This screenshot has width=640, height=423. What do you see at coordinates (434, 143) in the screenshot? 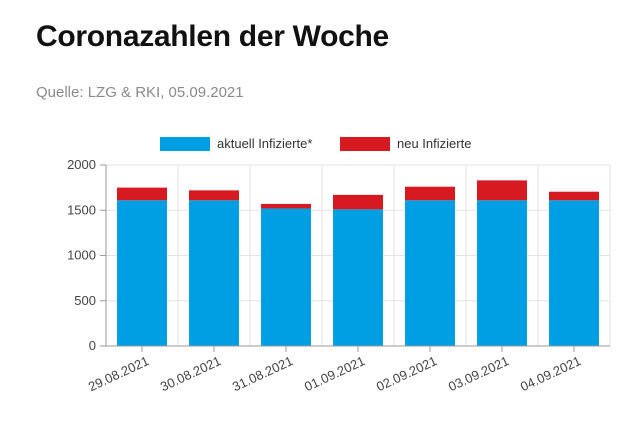
I see `legend-label-2: neu Infizierte` at bounding box center [434, 143].